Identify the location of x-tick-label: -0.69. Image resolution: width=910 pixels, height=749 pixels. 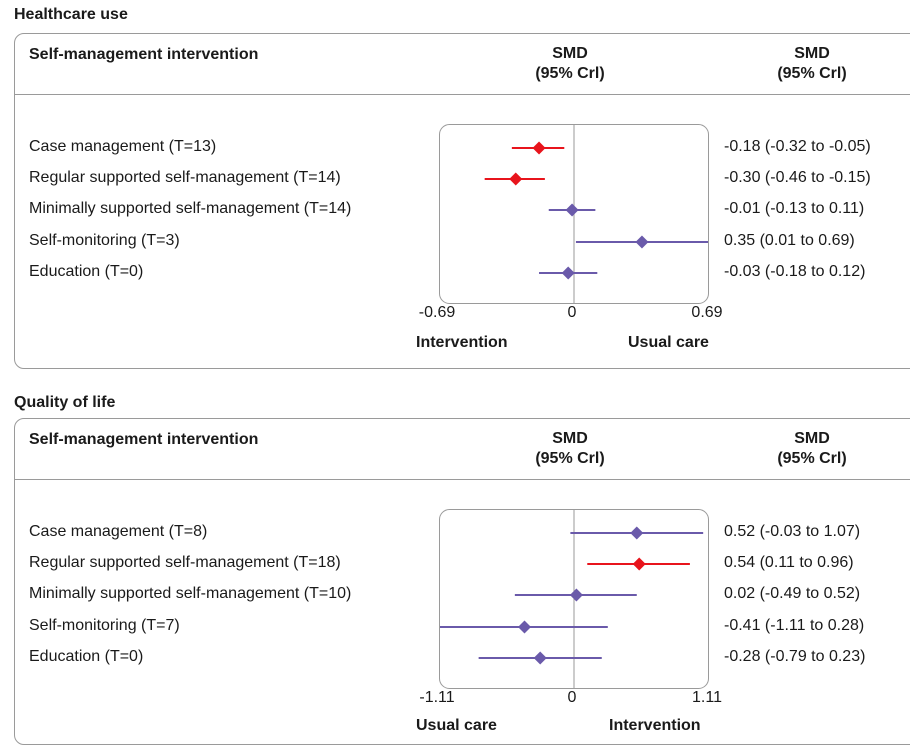
(437, 312).